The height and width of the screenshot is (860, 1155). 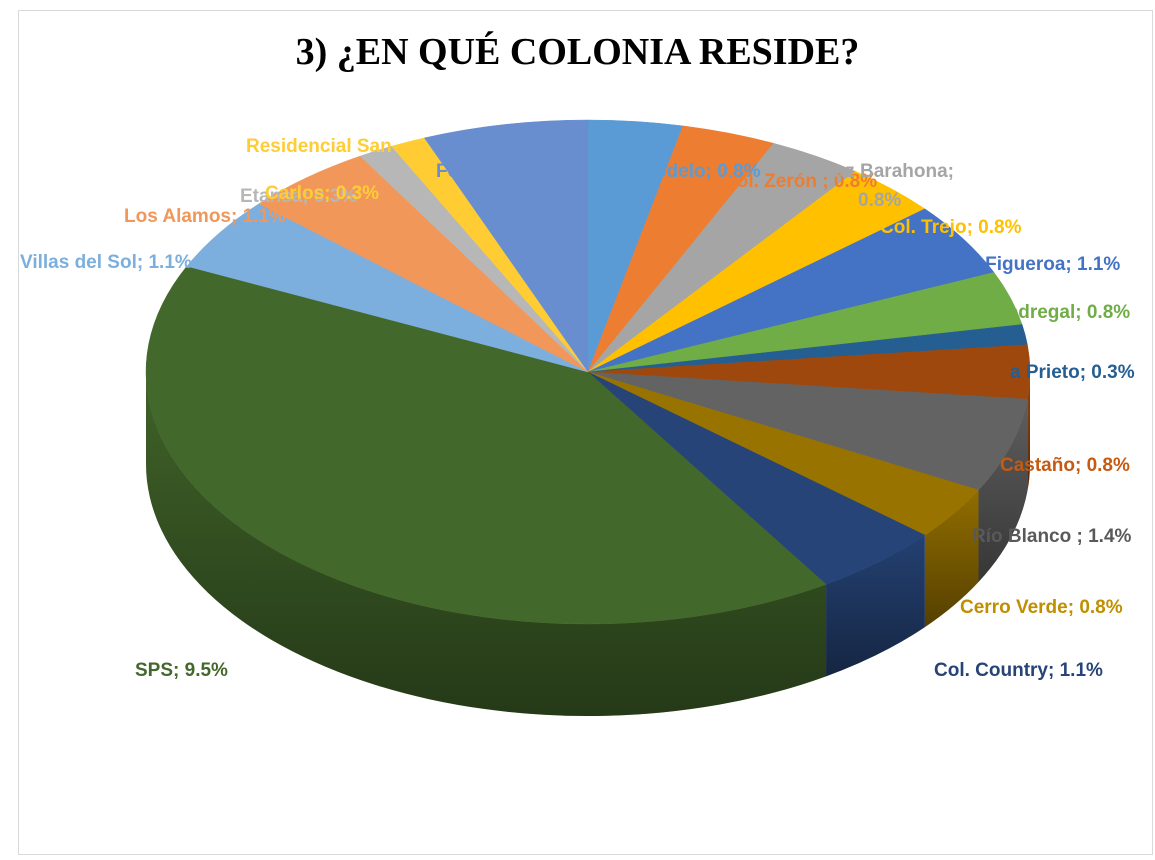 I want to click on data-label-6: a Prieto; 0.3%, so click(x=1072, y=372).